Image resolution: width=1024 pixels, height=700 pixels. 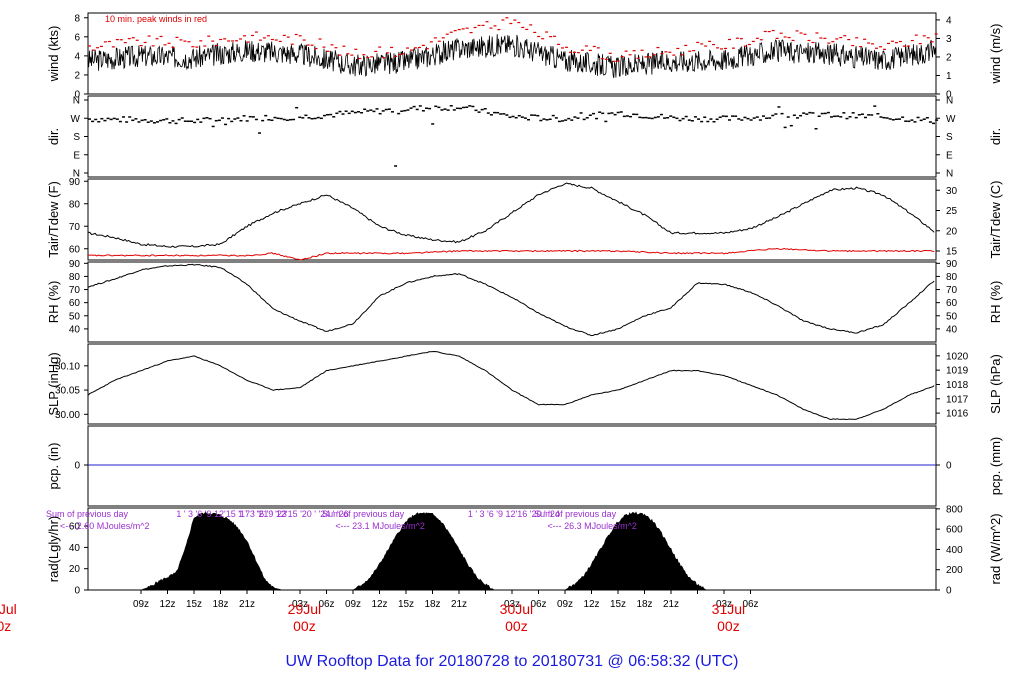 I want to click on day-note-hours: 1 ' 3 '6 '9 12'16 '20 ' '24, so click(x=514, y=514).